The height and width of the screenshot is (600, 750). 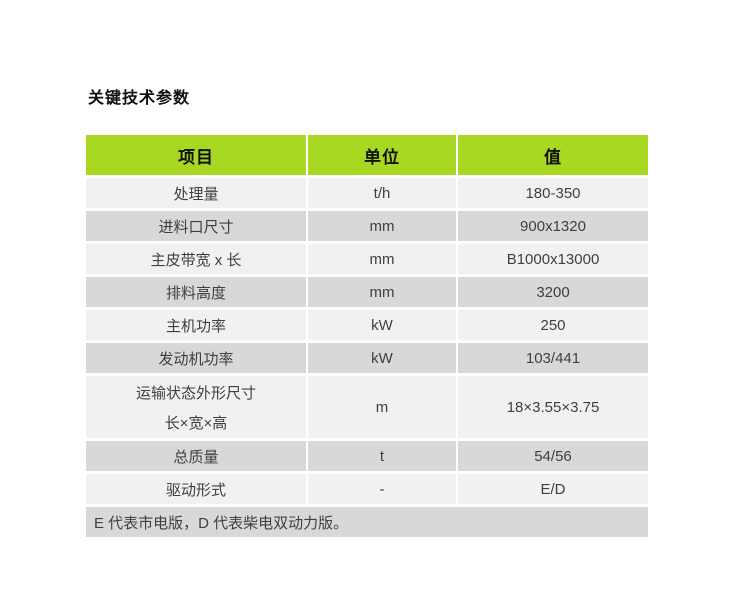 What do you see at coordinates (553, 292) in the screenshot?
I see `cell-value: 3200` at bounding box center [553, 292].